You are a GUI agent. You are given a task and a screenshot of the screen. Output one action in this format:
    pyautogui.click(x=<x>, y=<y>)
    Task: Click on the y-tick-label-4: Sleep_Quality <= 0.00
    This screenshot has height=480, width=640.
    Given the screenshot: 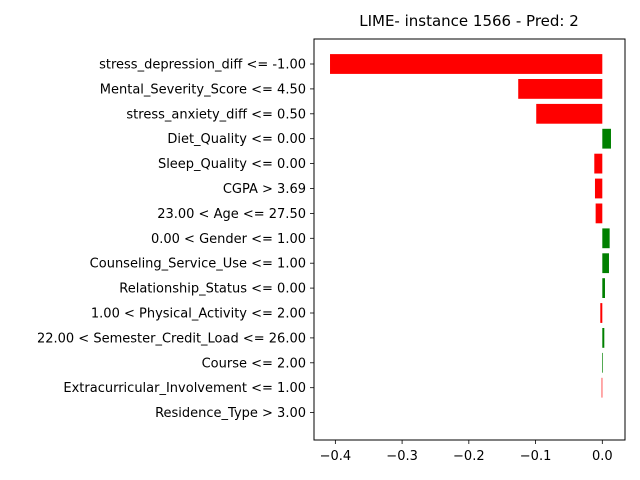 What is the action you would take?
    pyautogui.click(x=232, y=164)
    